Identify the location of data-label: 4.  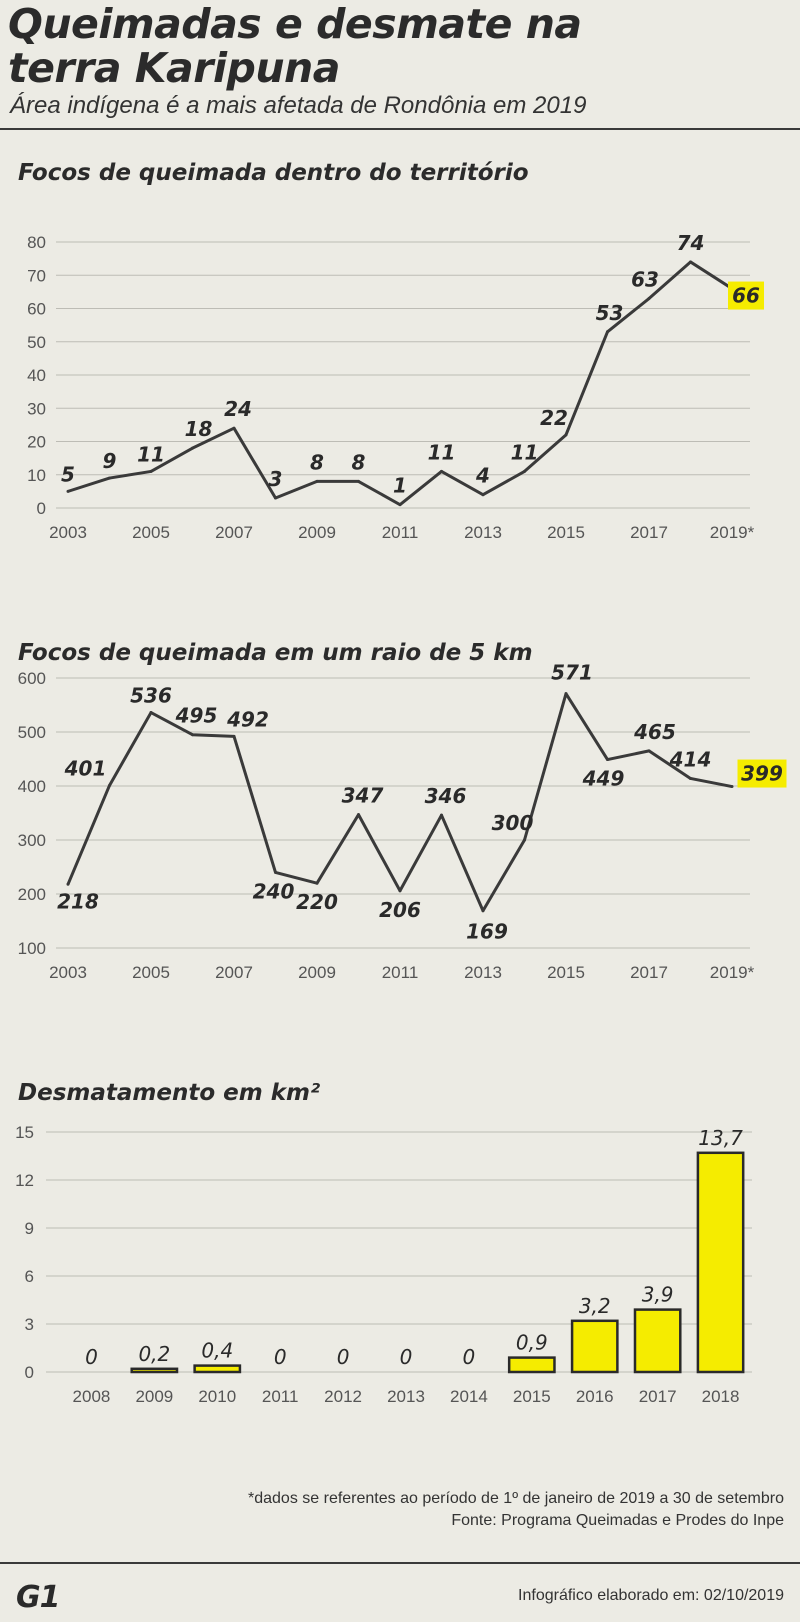
(482, 476).